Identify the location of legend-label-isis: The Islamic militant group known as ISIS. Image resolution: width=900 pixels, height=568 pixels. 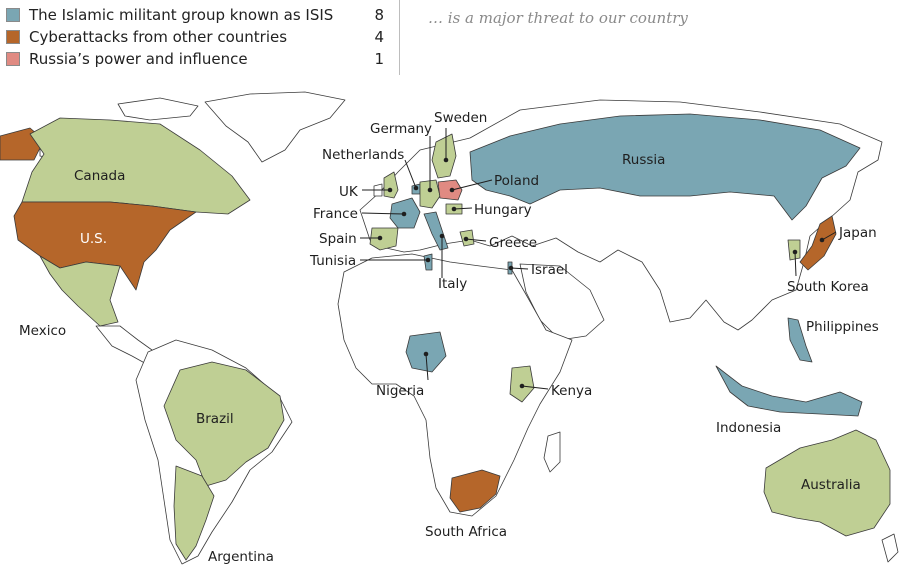
(181, 15).